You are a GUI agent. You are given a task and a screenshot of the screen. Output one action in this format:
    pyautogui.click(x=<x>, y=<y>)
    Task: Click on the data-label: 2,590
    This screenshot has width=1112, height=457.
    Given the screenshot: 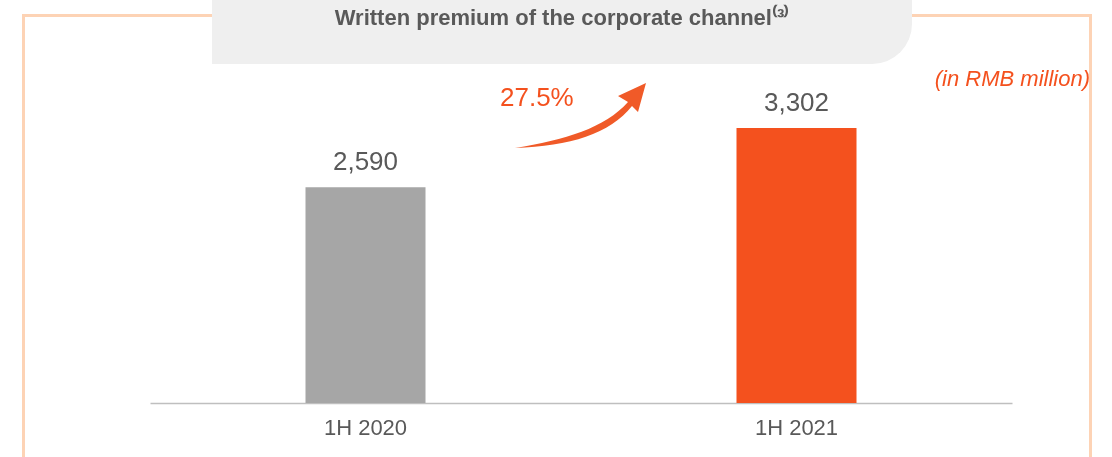 What is the action you would take?
    pyautogui.click(x=365, y=161)
    